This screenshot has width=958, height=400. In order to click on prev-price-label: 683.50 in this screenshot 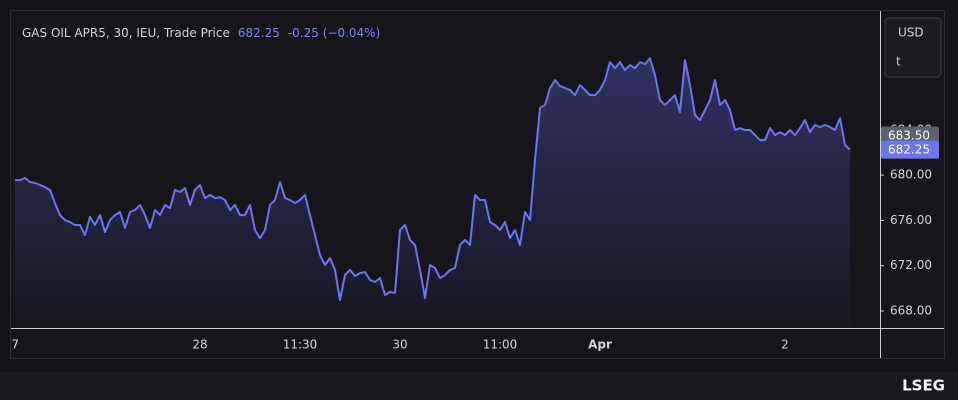, I will do `click(909, 135)`.